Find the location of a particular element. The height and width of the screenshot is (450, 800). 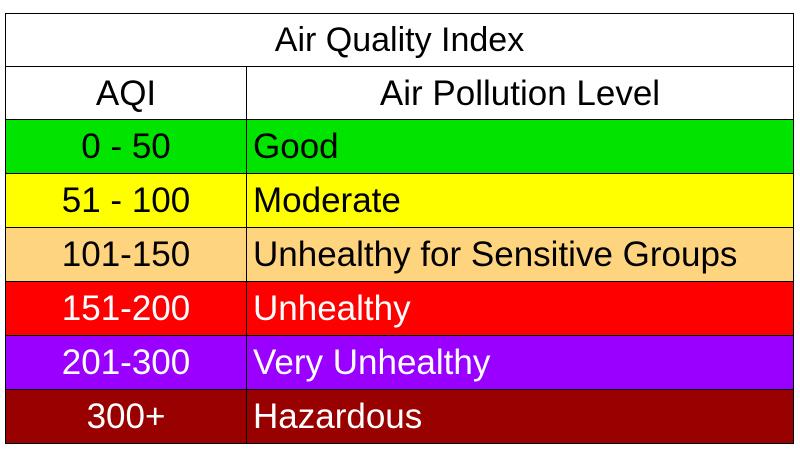

table-row: 51 - 100 Moderate is located at coordinates (399, 200).